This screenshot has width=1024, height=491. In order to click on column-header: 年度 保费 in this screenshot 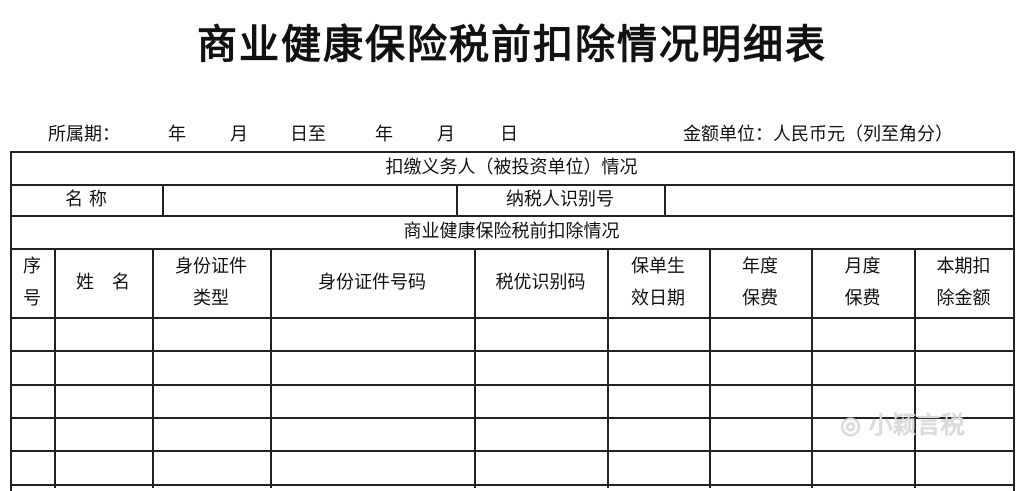, I will do `click(760, 282)`.